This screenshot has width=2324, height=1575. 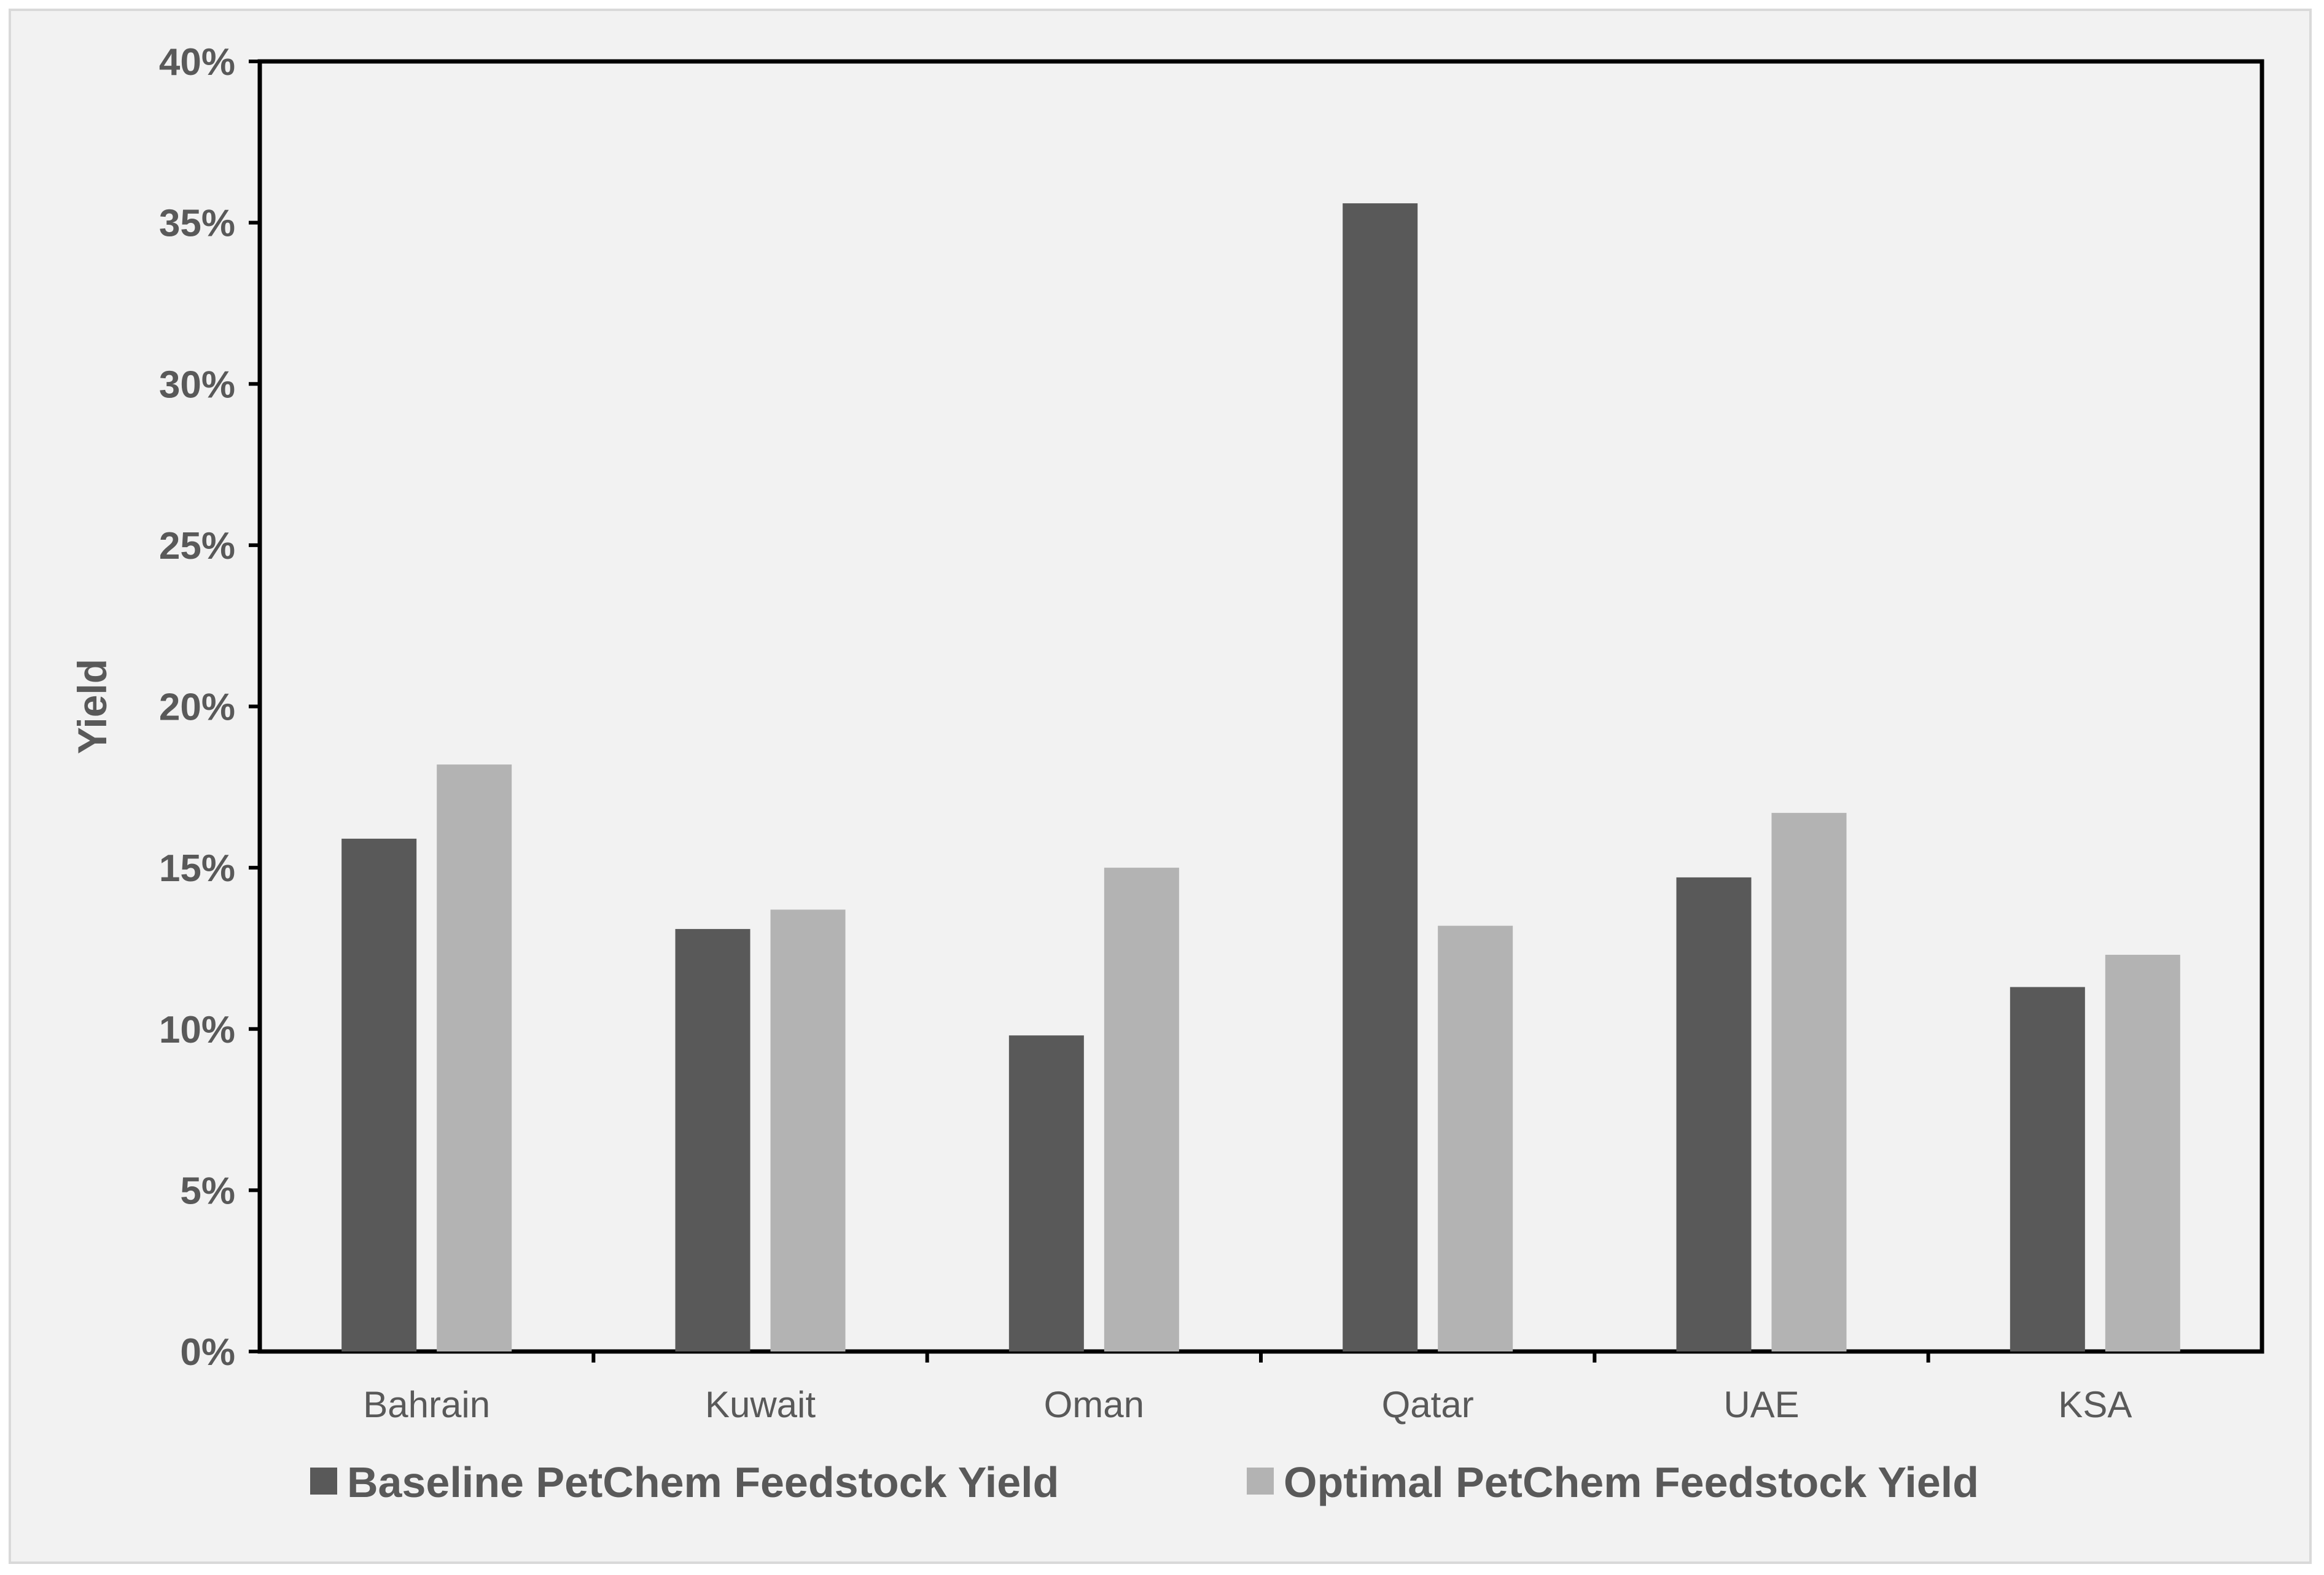 I want to click on y-tick-label: 35%, so click(x=197, y=224).